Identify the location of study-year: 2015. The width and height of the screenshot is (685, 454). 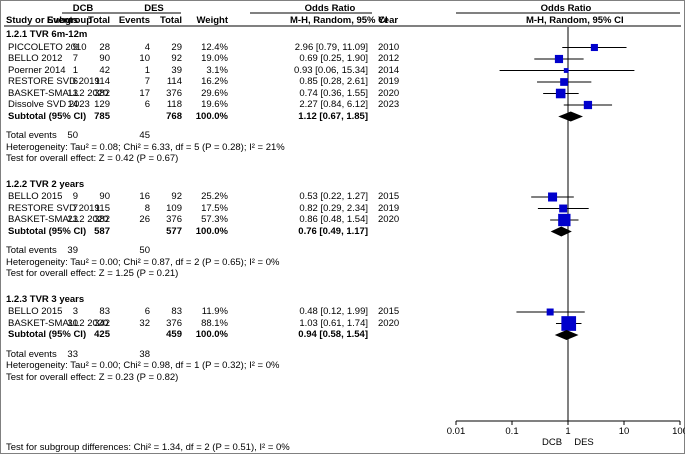
(389, 196).